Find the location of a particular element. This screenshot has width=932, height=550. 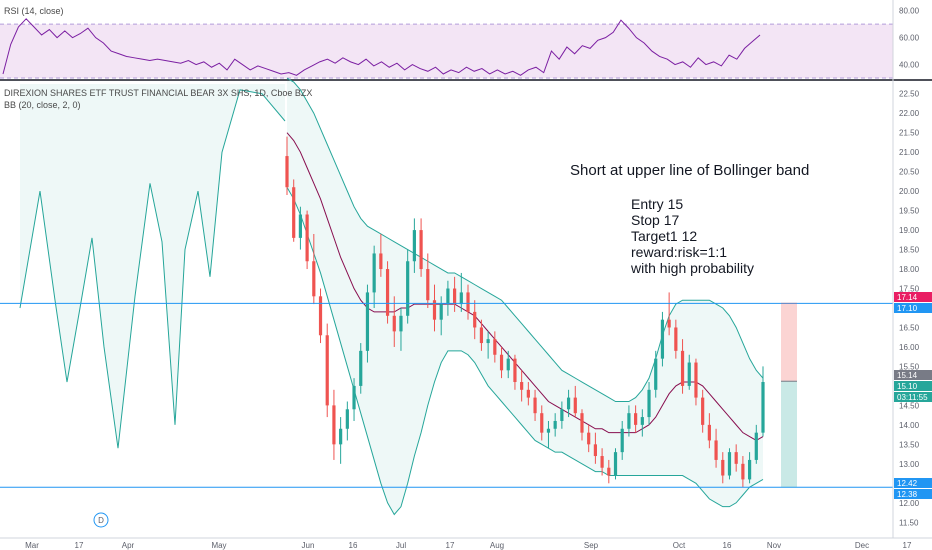

rsi-axis-tick: 40.00 is located at coordinates (909, 65).